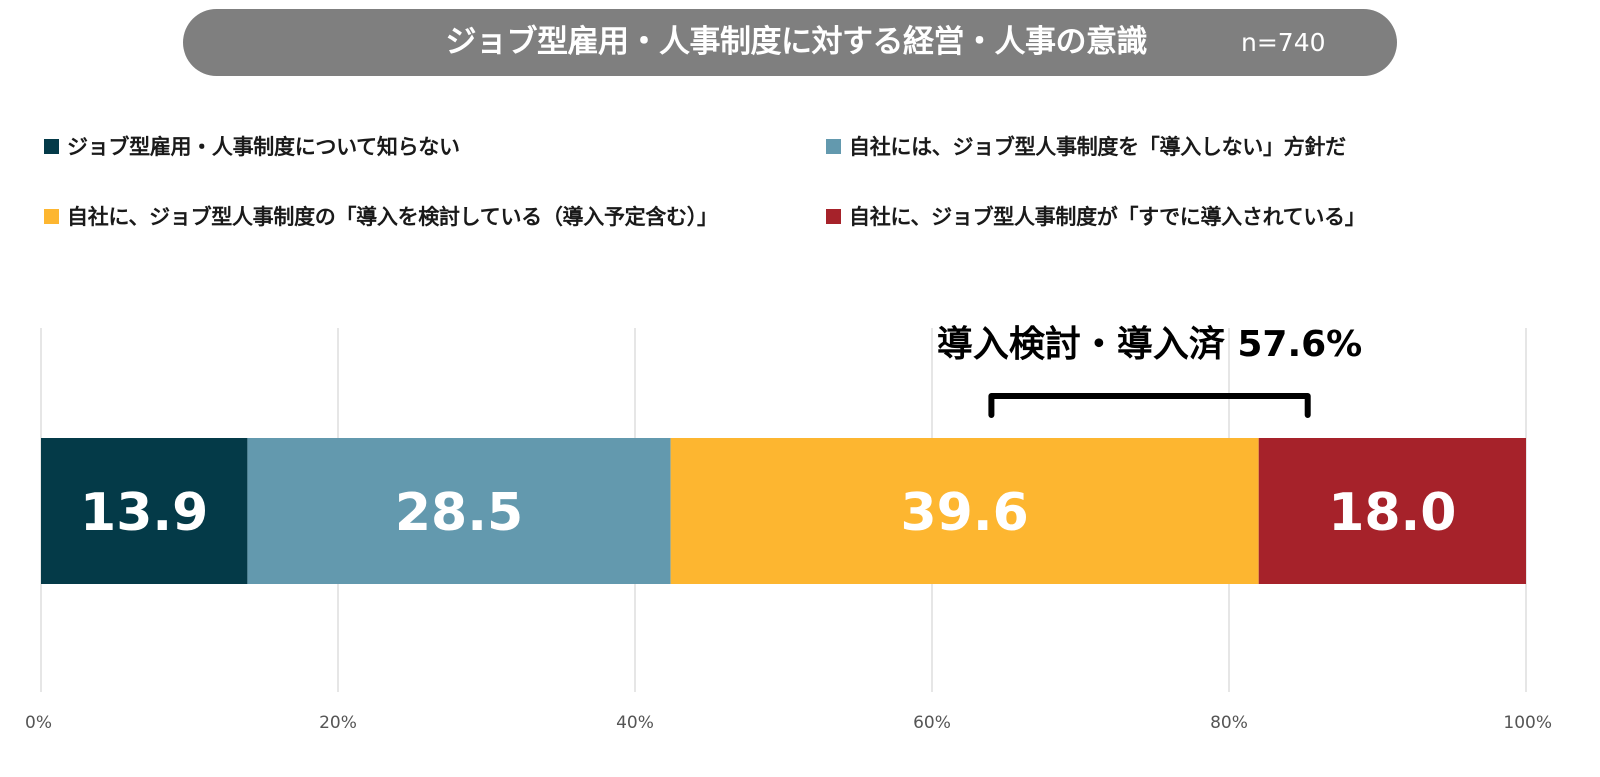 Image resolution: width=1600 pixels, height=777 pixels. Describe the element at coordinates (796, 42) in the screenshot. I see `chart-title: ジョブ型雇用・人事制度に対する経営・人事の意識` at that location.